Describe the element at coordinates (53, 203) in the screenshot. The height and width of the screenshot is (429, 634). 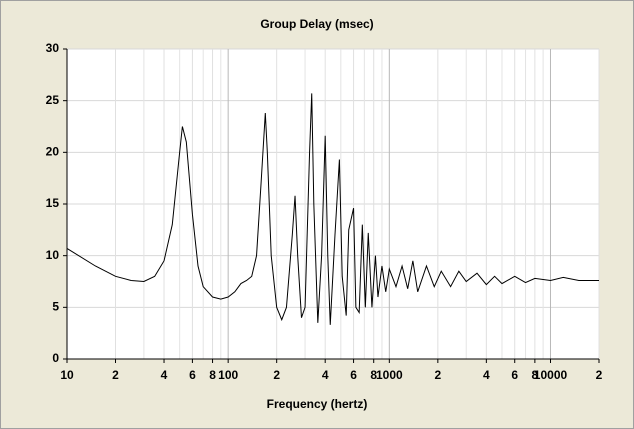
I see `y-tick-label: 15` at that location.